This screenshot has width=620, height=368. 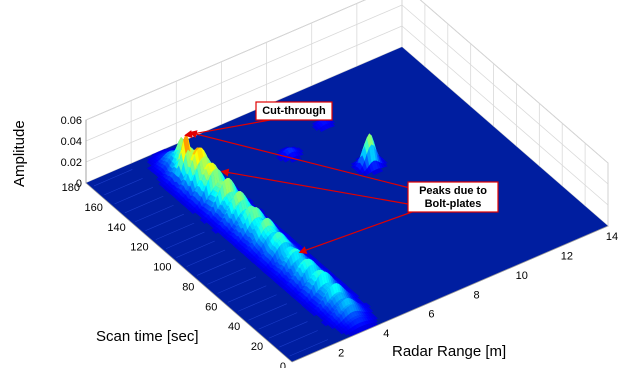 I want to click on y-tick-label: 40, so click(x=234, y=327).